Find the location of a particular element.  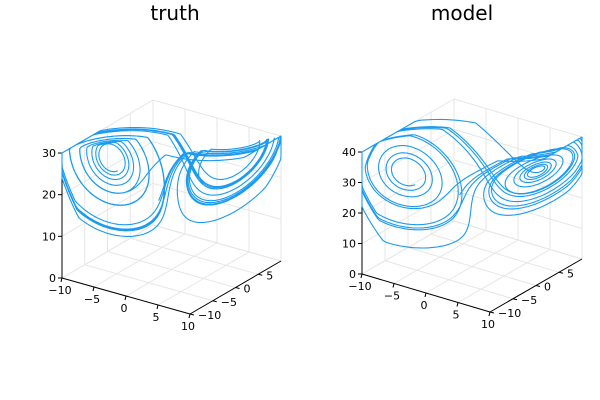

chart-title: truth is located at coordinates (174, 13).